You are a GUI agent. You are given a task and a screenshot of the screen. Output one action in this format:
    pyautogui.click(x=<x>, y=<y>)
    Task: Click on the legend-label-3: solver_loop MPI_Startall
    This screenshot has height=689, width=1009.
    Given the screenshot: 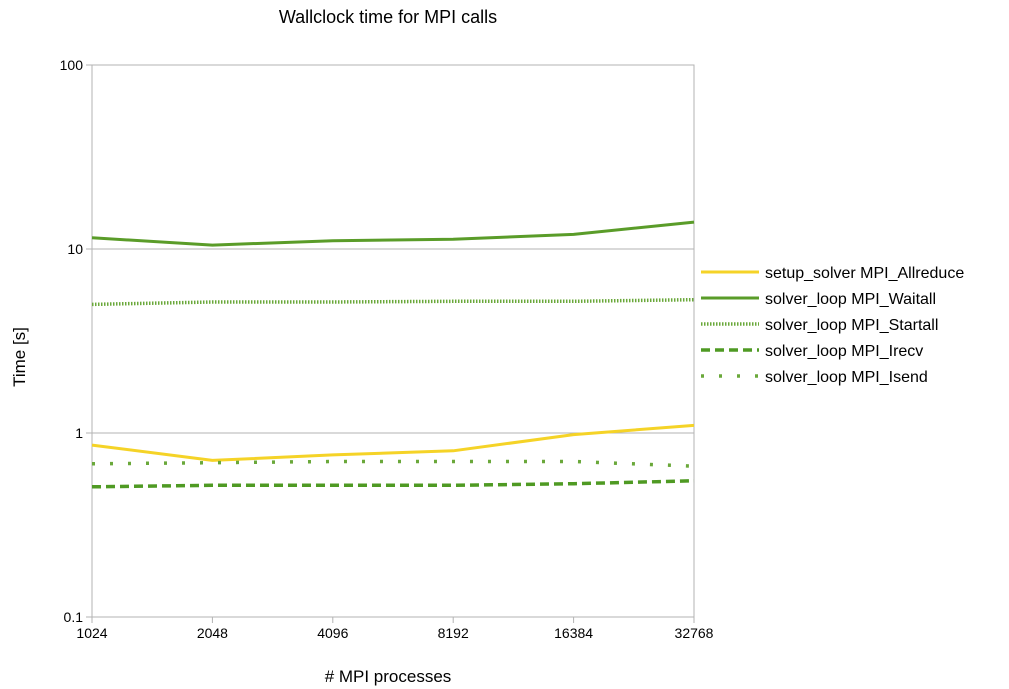 What is the action you would take?
    pyautogui.click(x=851, y=325)
    